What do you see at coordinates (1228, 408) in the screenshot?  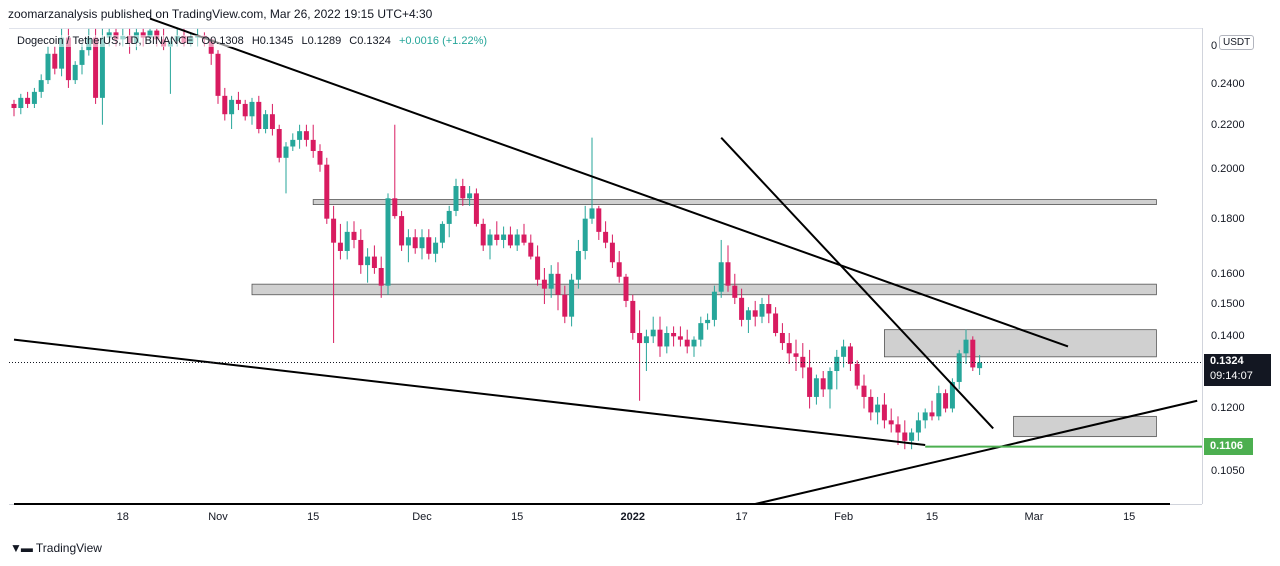 I see `y-tick-label: 0.1200` at bounding box center [1228, 408].